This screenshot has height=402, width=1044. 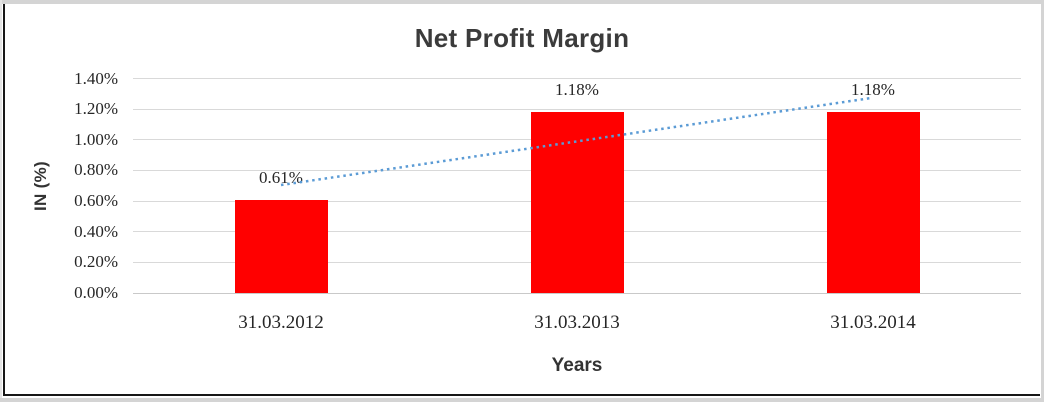 I want to click on y-tick-label: 1.20%, so click(x=96, y=109).